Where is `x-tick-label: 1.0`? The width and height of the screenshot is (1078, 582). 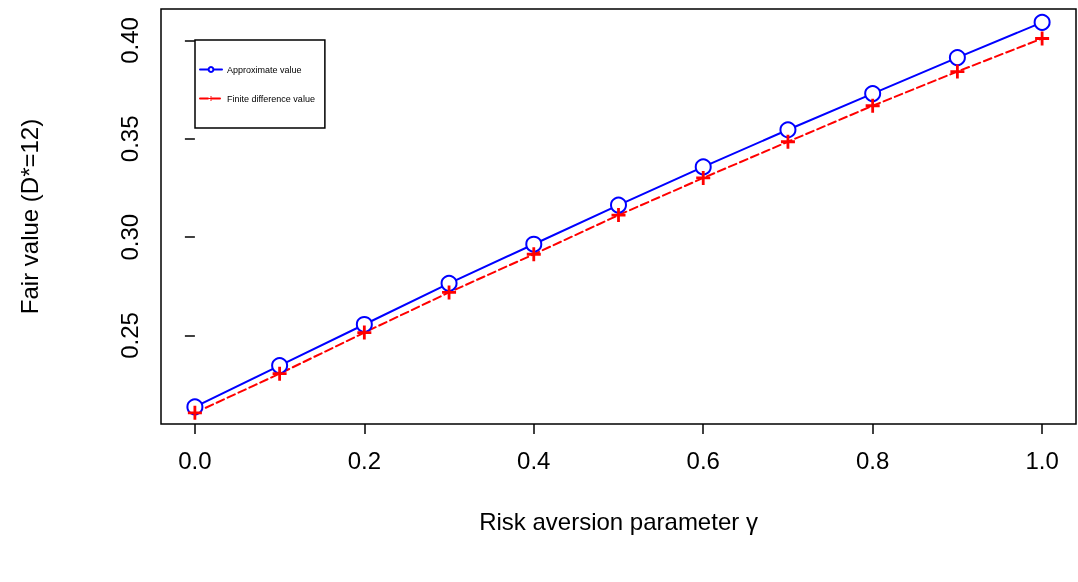
x-tick-label: 1.0 is located at coordinates (1042, 460).